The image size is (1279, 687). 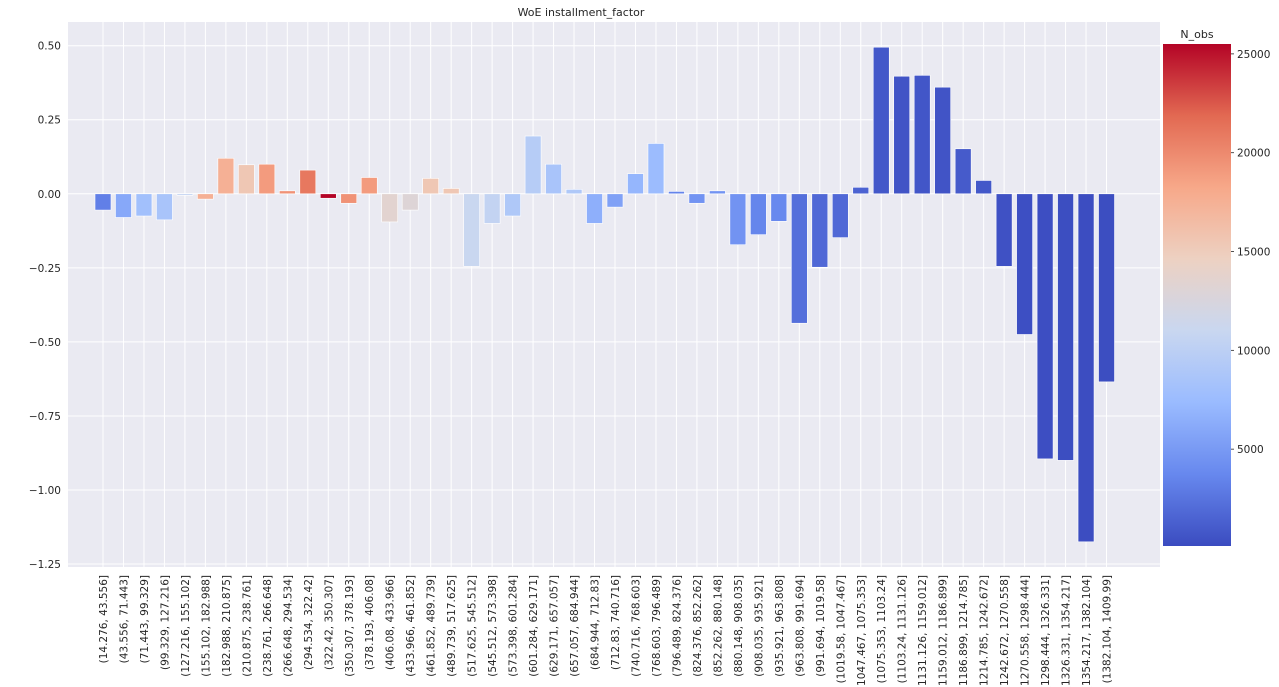 I want to click on x-tick-label: (796.489, 824.376], so click(x=677, y=626).